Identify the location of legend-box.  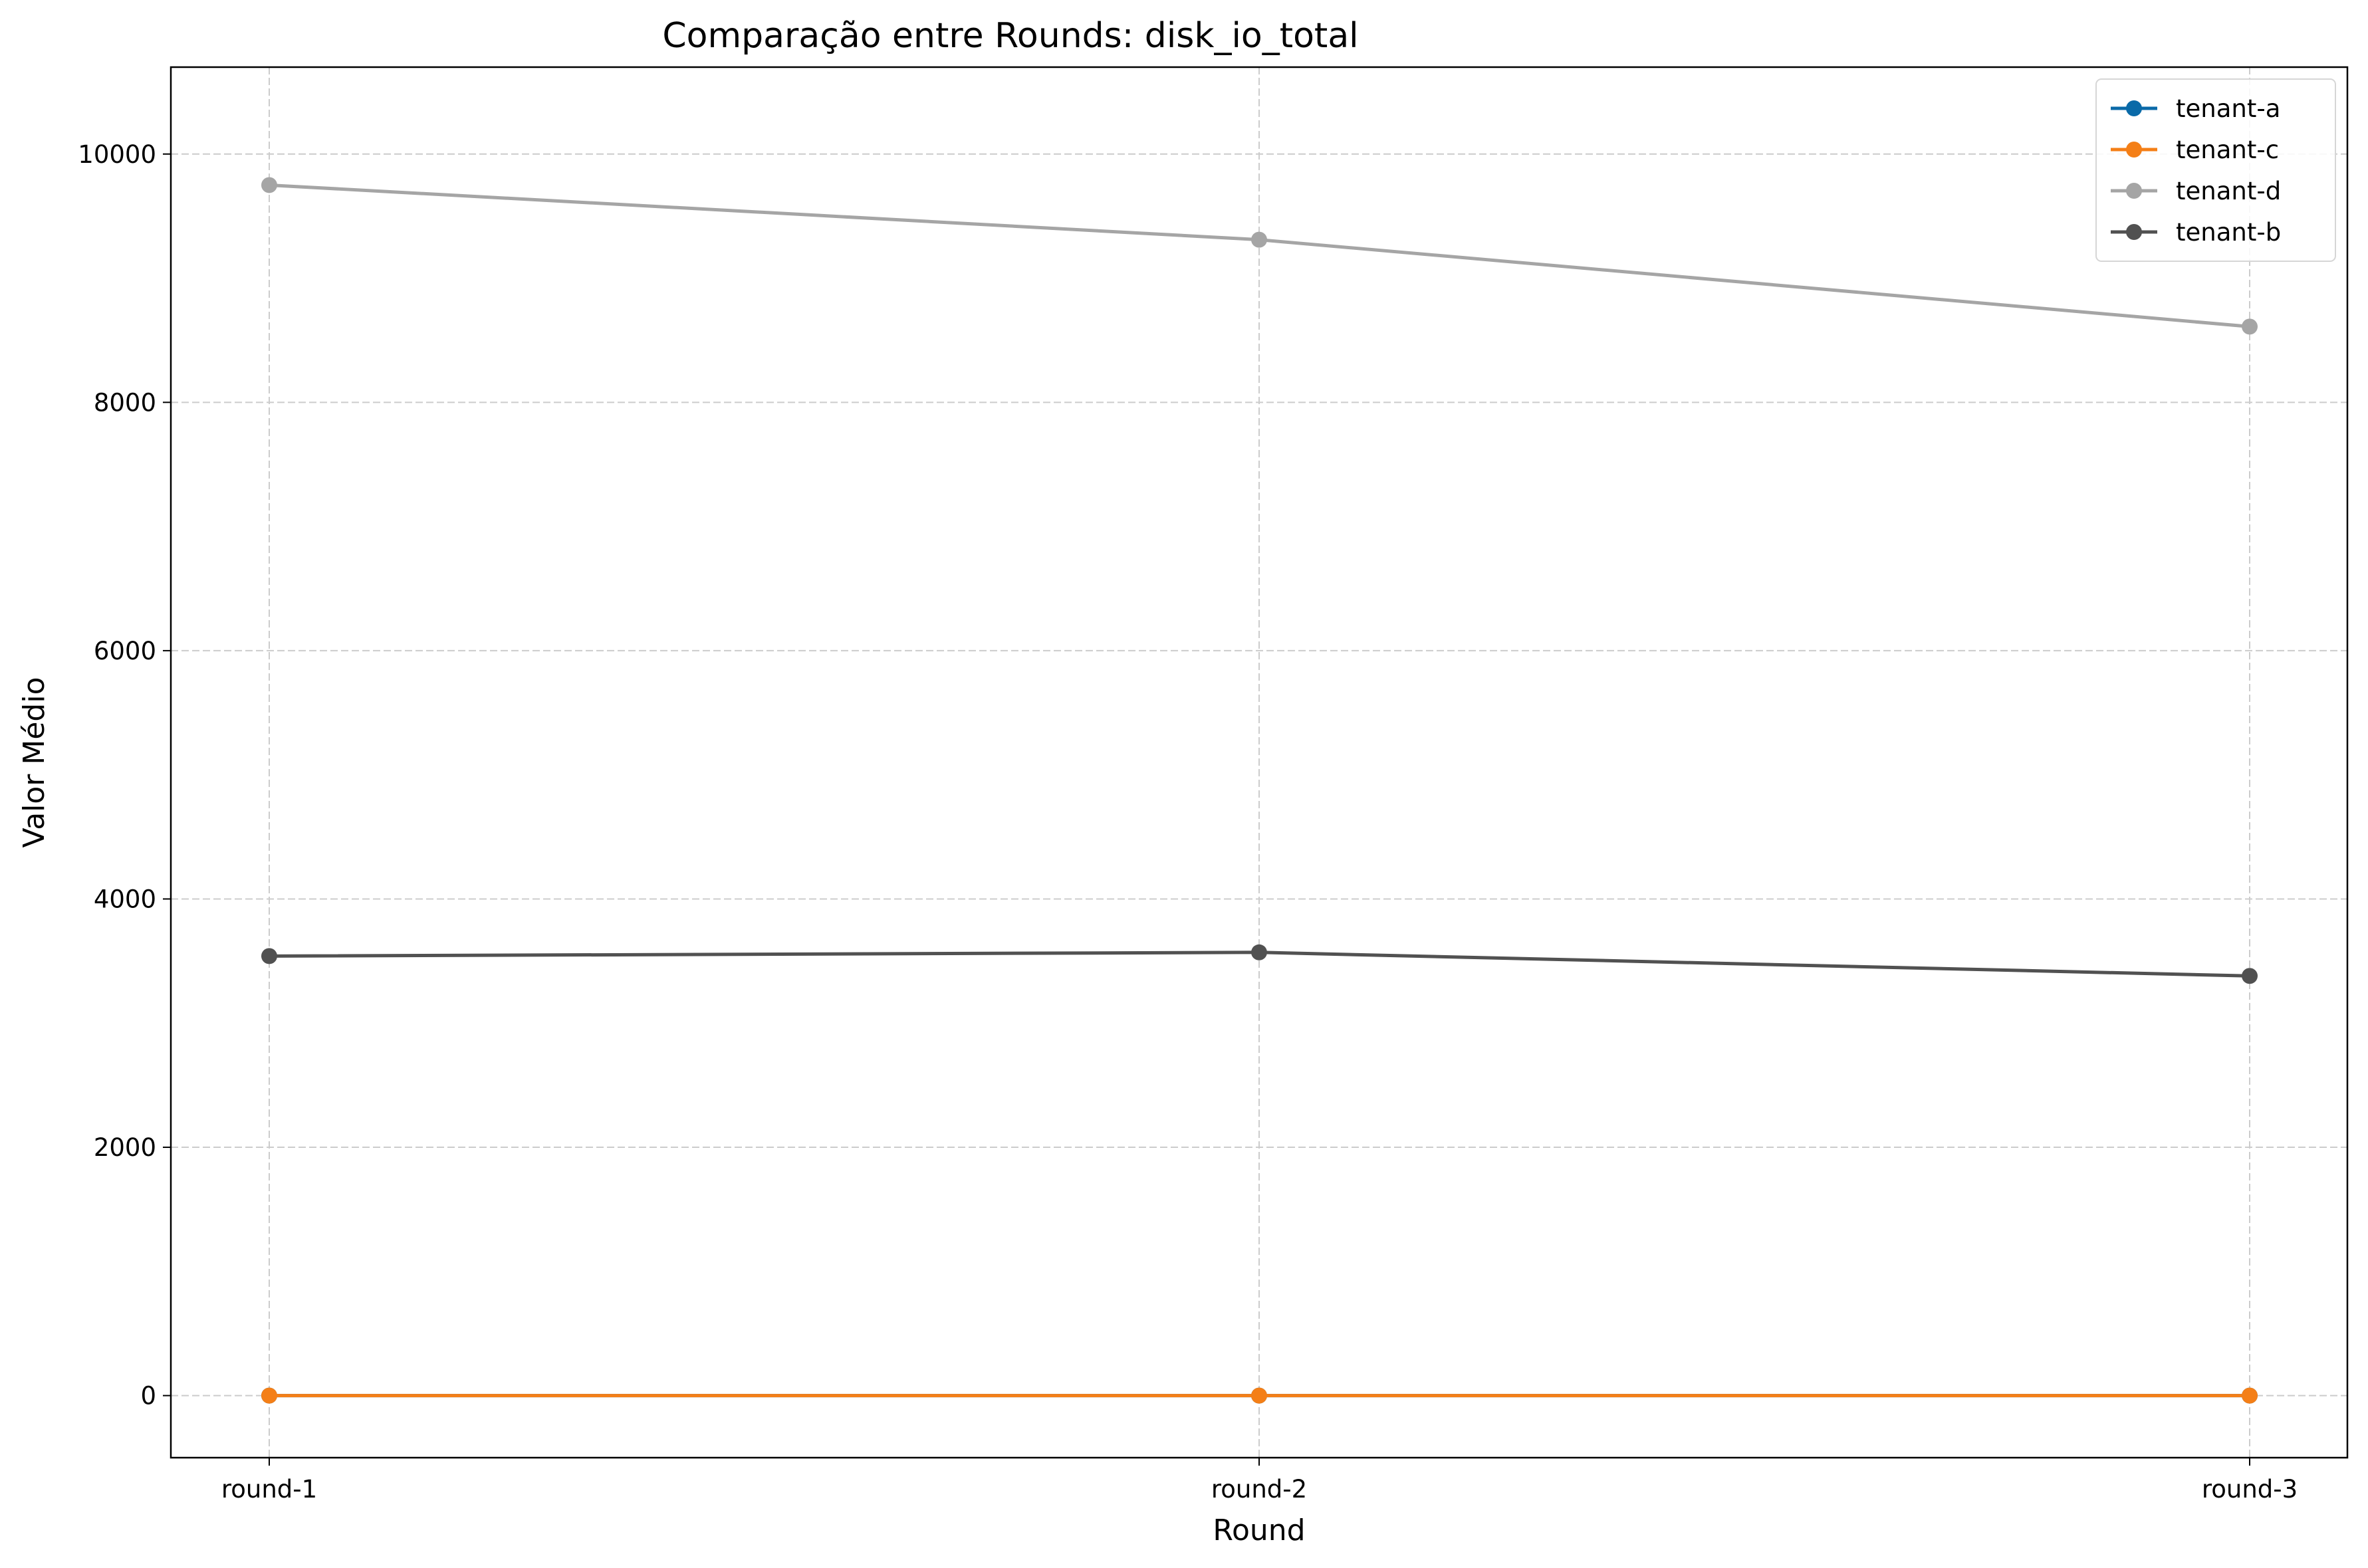
(2215, 170).